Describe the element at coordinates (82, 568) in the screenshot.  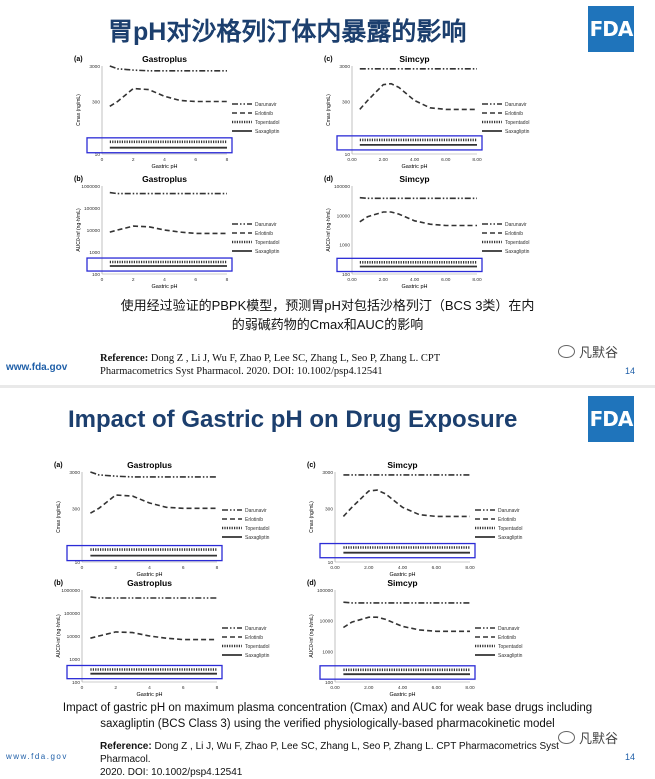
I see `x-tick-label: 0` at that location.